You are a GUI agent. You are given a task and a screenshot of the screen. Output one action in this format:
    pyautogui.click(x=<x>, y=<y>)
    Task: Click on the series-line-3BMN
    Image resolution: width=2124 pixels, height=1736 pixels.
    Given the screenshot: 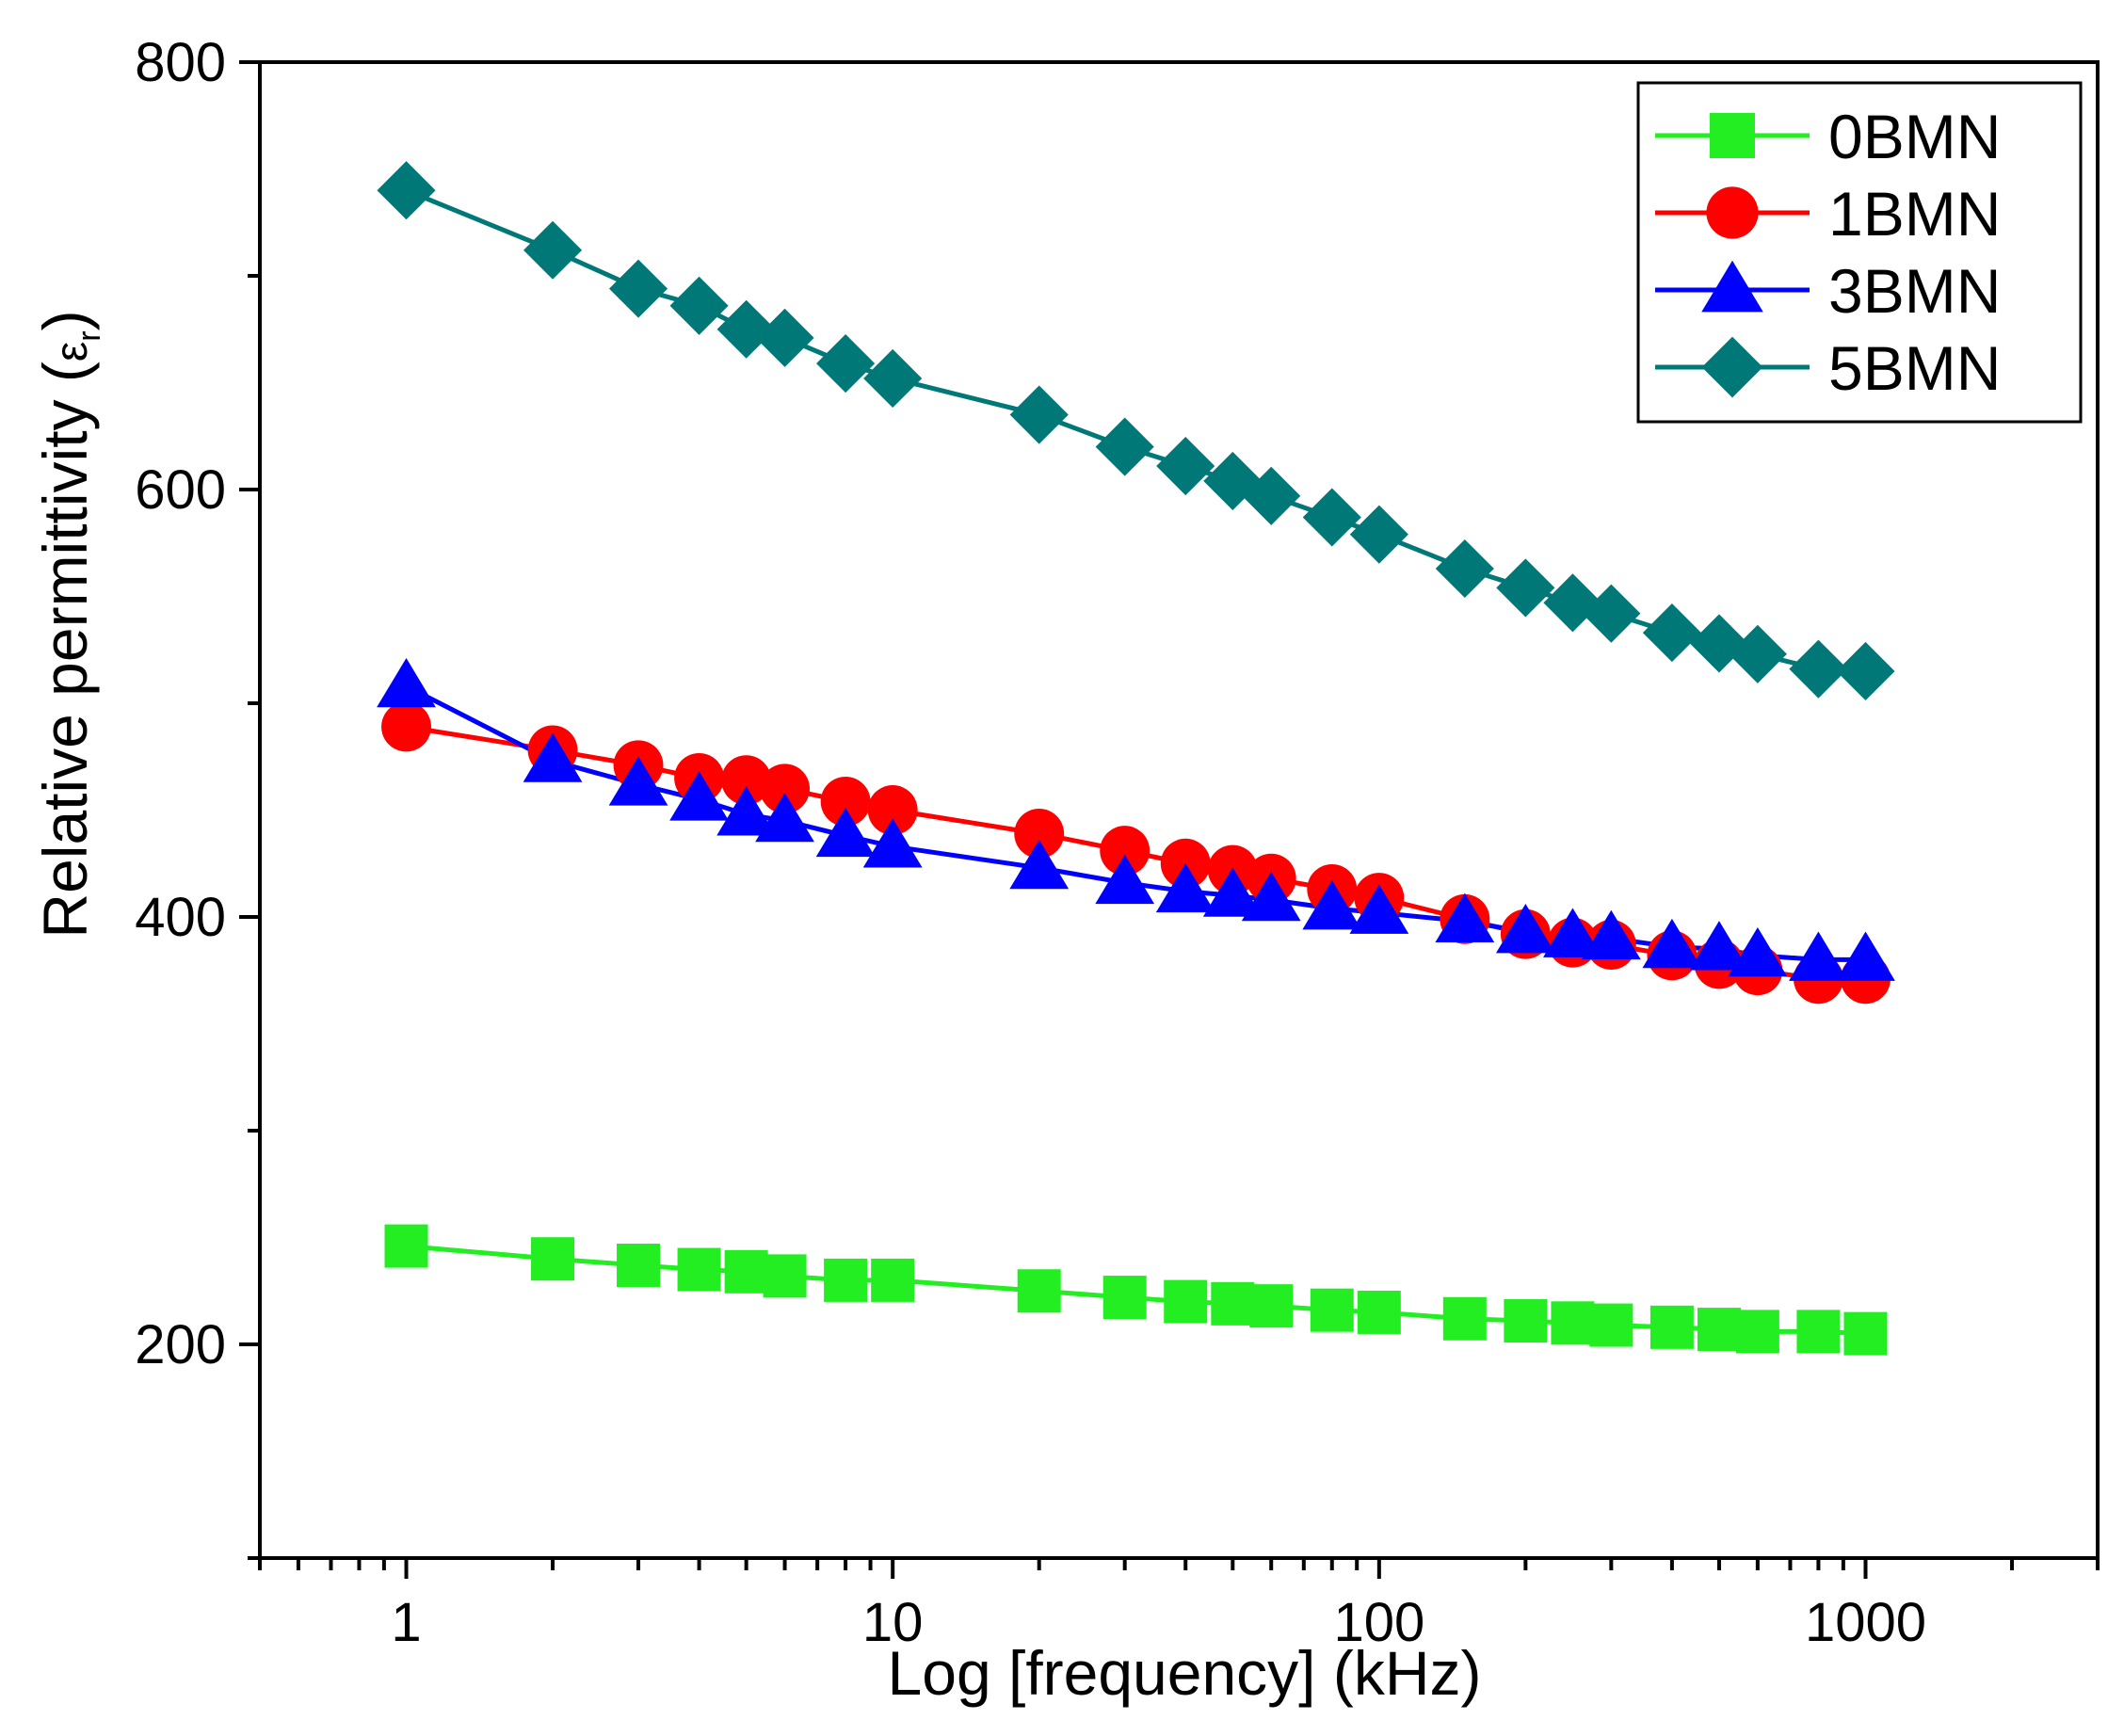 What is the action you would take?
    pyautogui.click(x=1136, y=822)
    